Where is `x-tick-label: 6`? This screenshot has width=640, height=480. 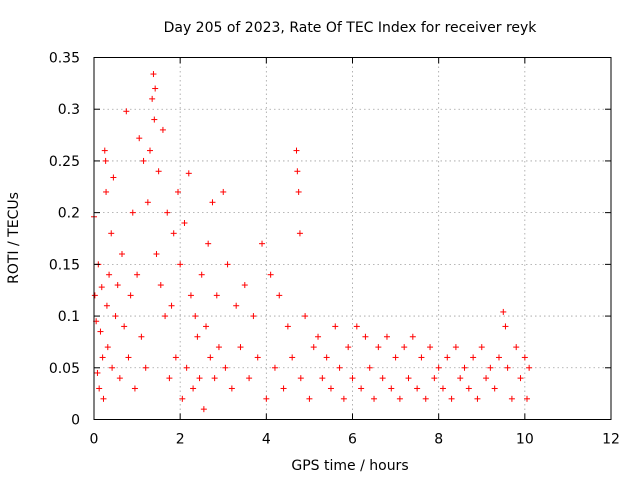
x-tick-label: 6 is located at coordinates (352, 440).